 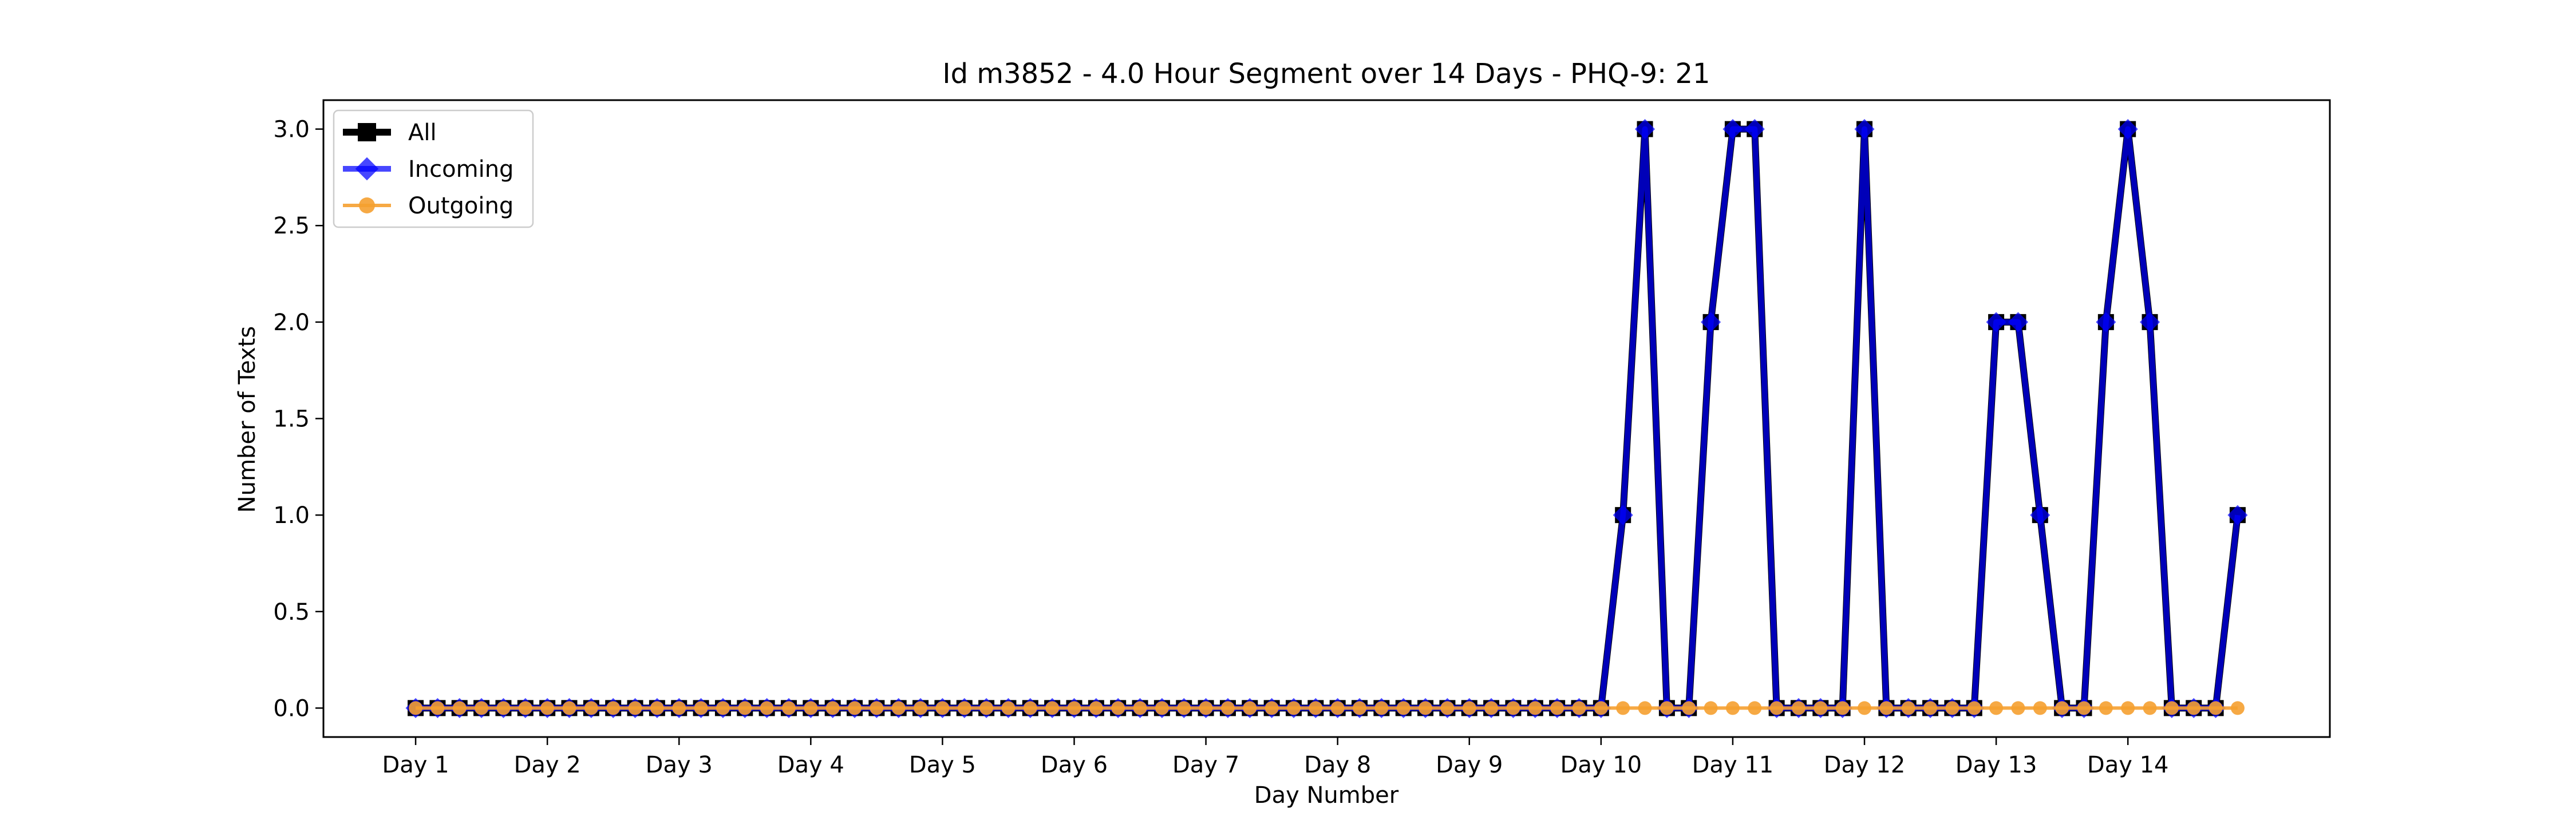 What do you see at coordinates (1326, 795) in the screenshot?
I see `x-axis-label: Day Number` at bounding box center [1326, 795].